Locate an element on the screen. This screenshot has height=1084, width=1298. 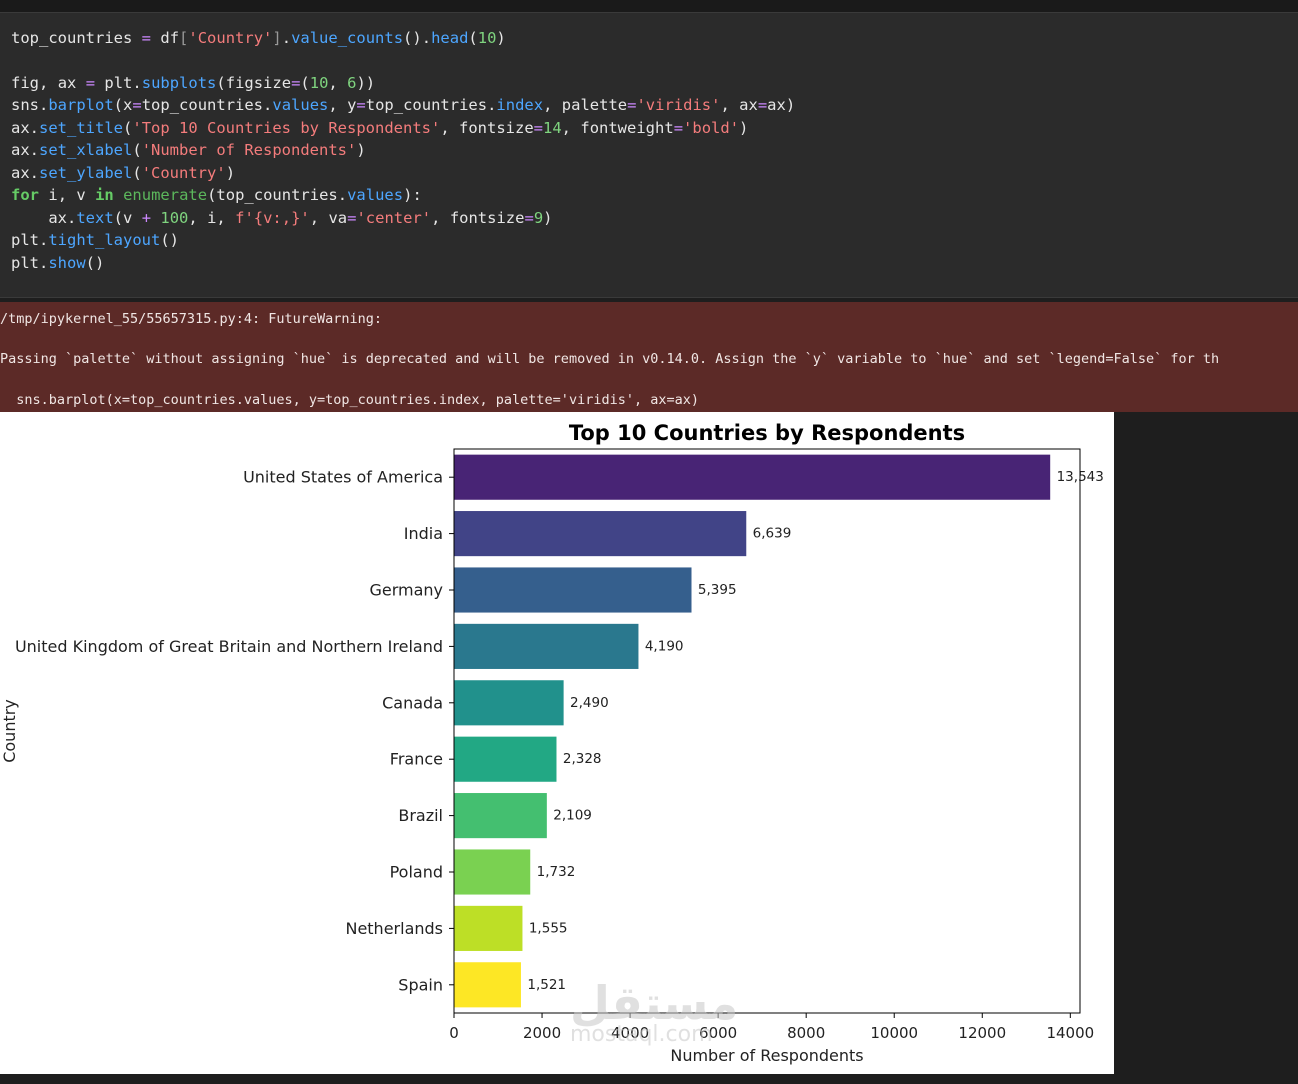
code-line: fig, ax = plt.subplots(figsize=(10, 6)) is located at coordinates (193, 83).